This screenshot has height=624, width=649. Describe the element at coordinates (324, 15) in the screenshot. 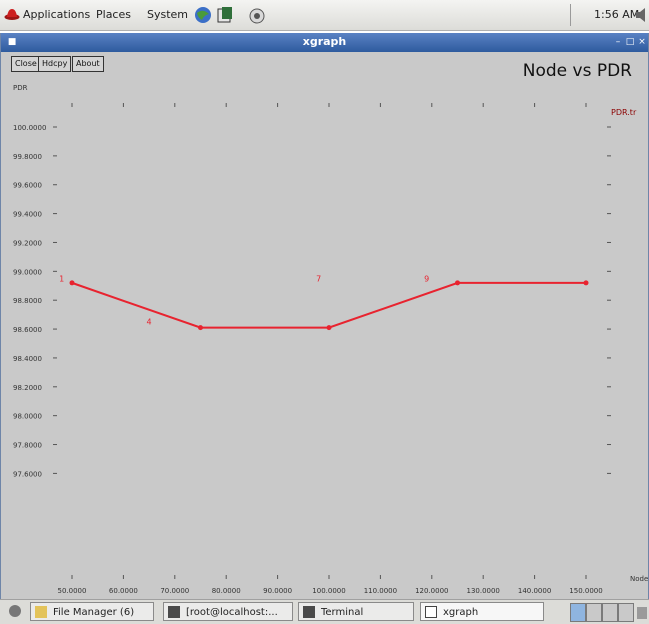

I see `top-panel: Applications Places System 1:56 AM` at that location.